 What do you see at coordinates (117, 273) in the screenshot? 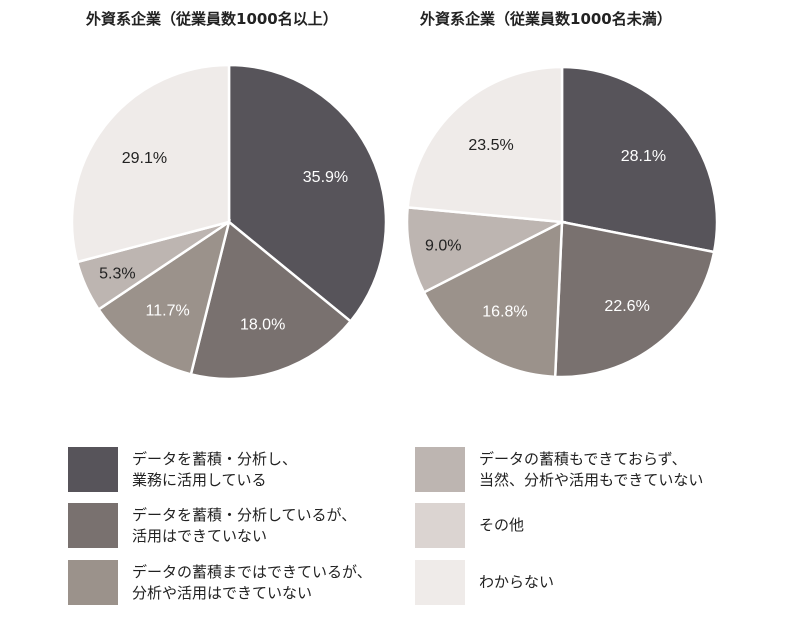
I see `slice-label: 5.3%` at bounding box center [117, 273].